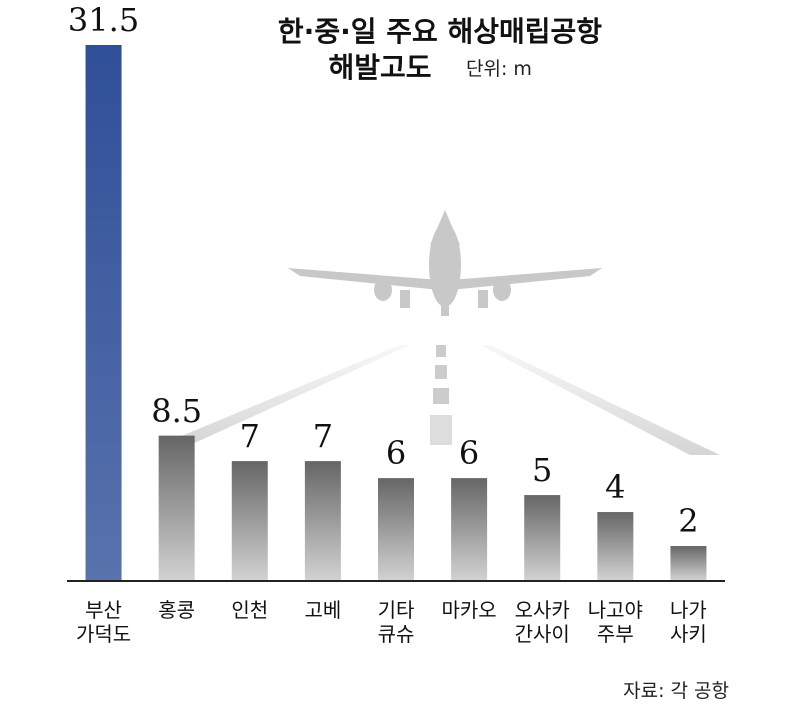 This screenshot has width=789, height=712. Describe the element at coordinates (615, 622) in the screenshot. I see `x-tick-label: 나고야 주부` at that location.